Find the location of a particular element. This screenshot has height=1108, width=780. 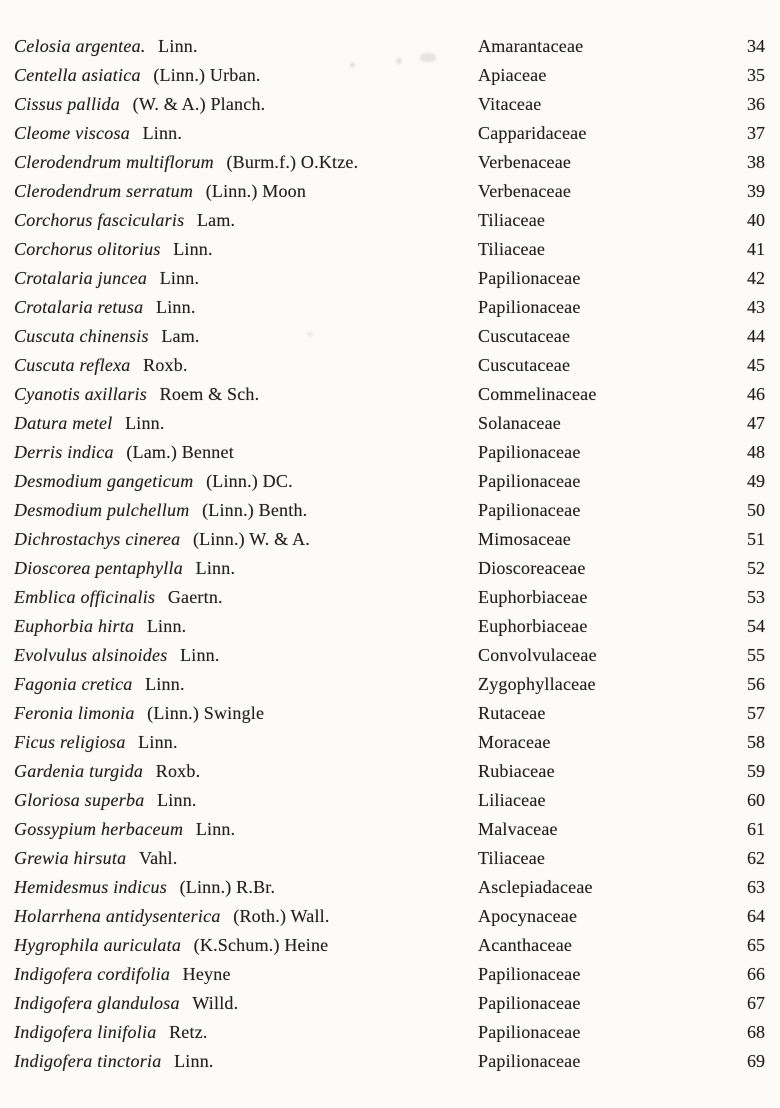

species-cell: Indigofera tinctoria Linn. is located at coordinates (246, 1061).